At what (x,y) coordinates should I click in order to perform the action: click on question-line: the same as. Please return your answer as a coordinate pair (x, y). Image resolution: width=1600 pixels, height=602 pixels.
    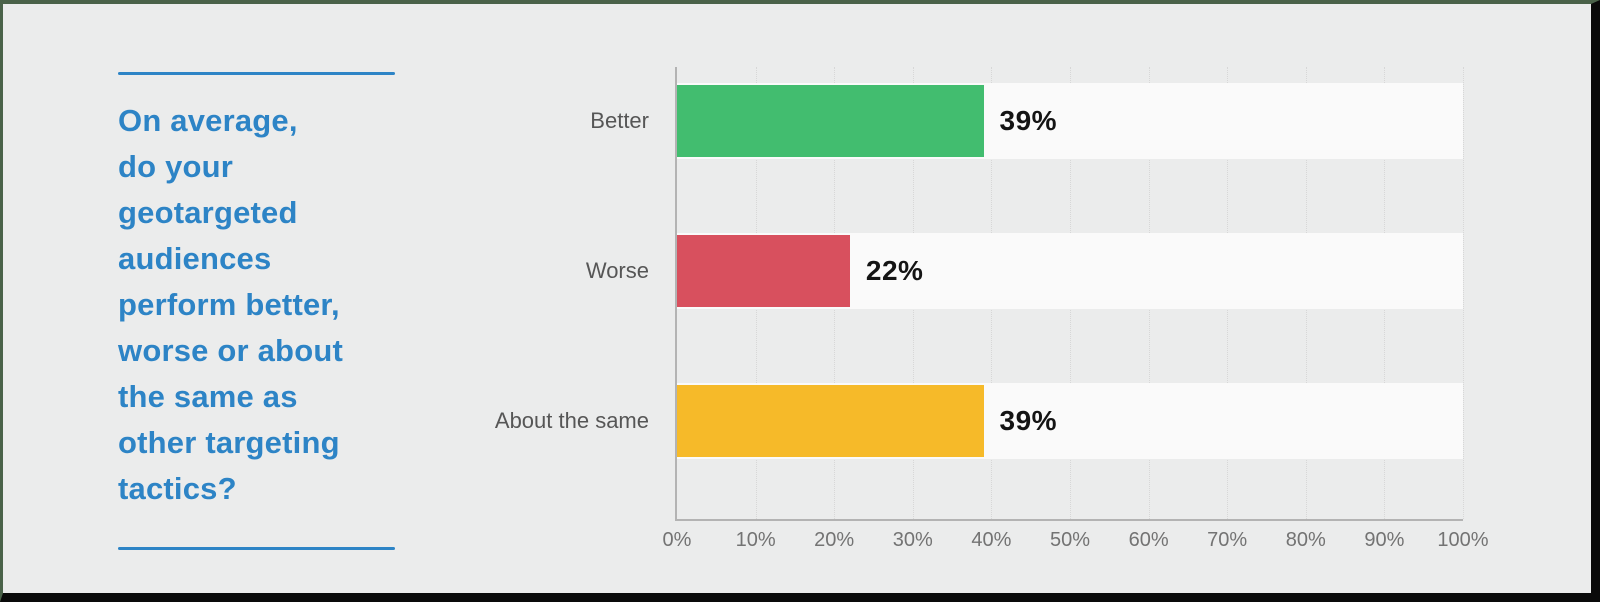
    Looking at the image, I should click on (208, 396).